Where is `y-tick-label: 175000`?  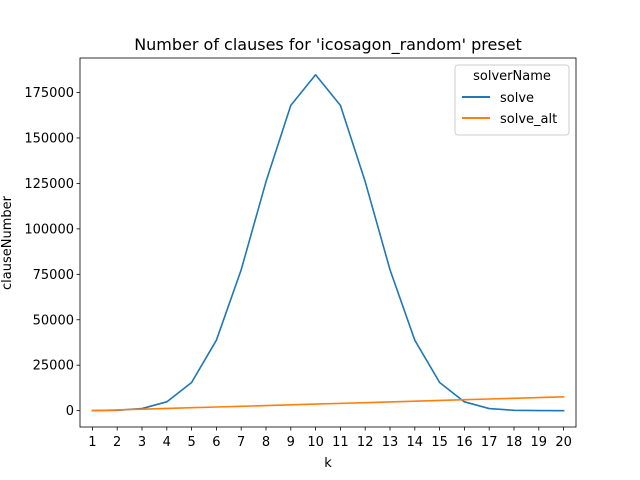
y-tick-label: 175000 is located at coordinates (49, 93).